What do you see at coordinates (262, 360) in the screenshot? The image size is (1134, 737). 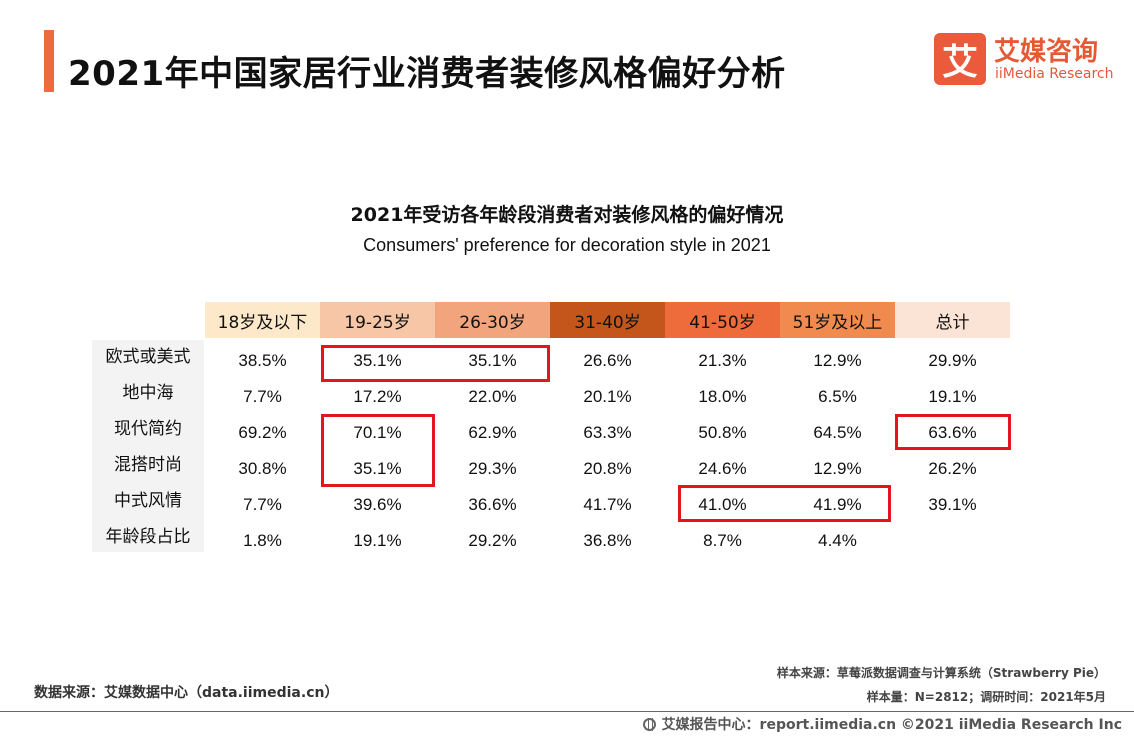 I see `table-cell: 38.5%` at bounding box center [262, 360].